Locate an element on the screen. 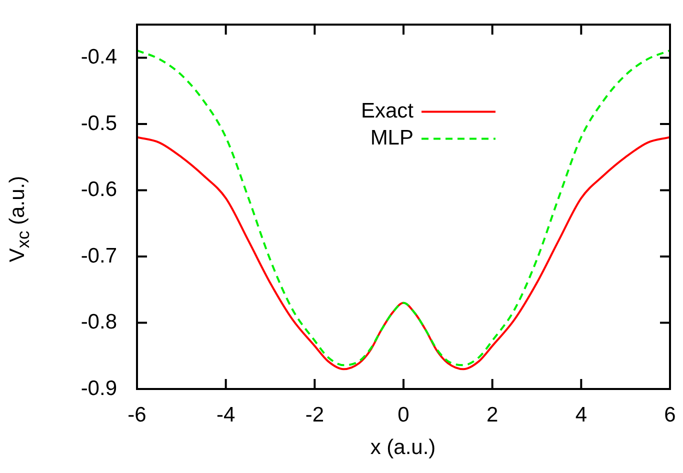 This screenshot has height=473, width=683. x-tick-label: 2 is located at coordinates (492, 414).